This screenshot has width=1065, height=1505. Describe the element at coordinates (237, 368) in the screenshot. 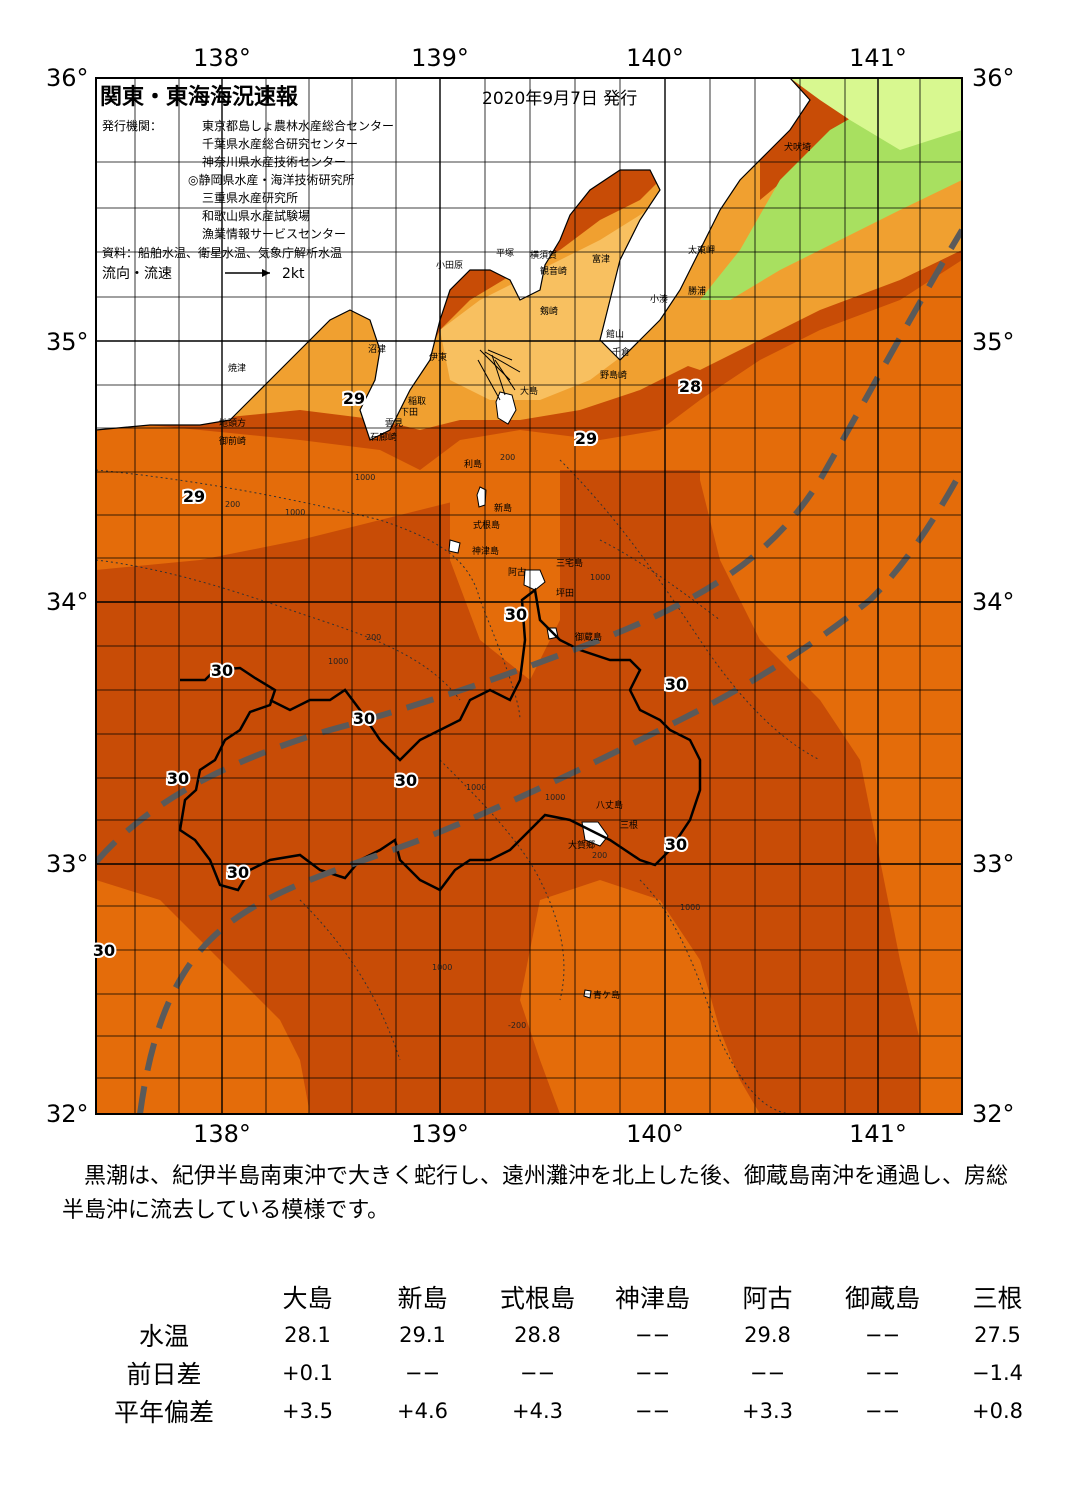

I see `place-name: 焼津` at that location.